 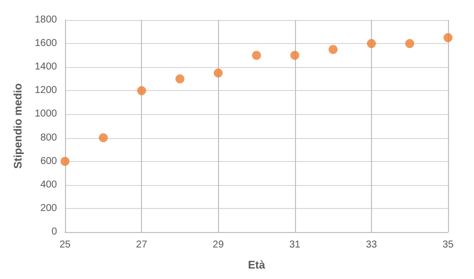 What do you see at coordinates (49, 184) in the screenshot?
I see `y-tick-label: 400` at bounding box center [49, 184].